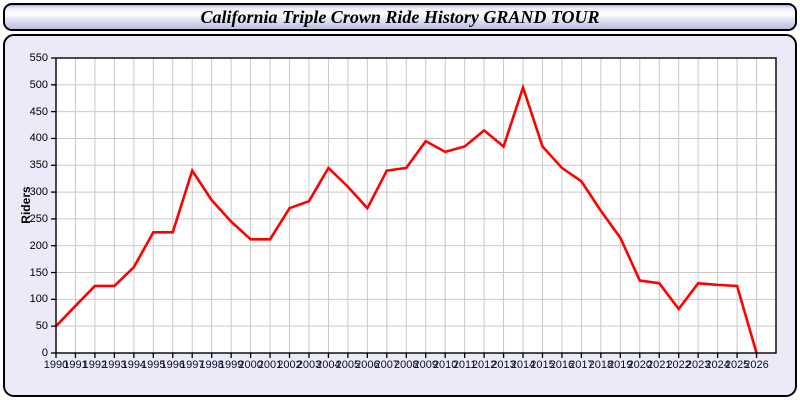 This screenshot has width=800, height=400. What do you see at coordinates (523, 365) in the screenshot?
I see `x-tick-label: 2014` at bounding box center [523, 365].